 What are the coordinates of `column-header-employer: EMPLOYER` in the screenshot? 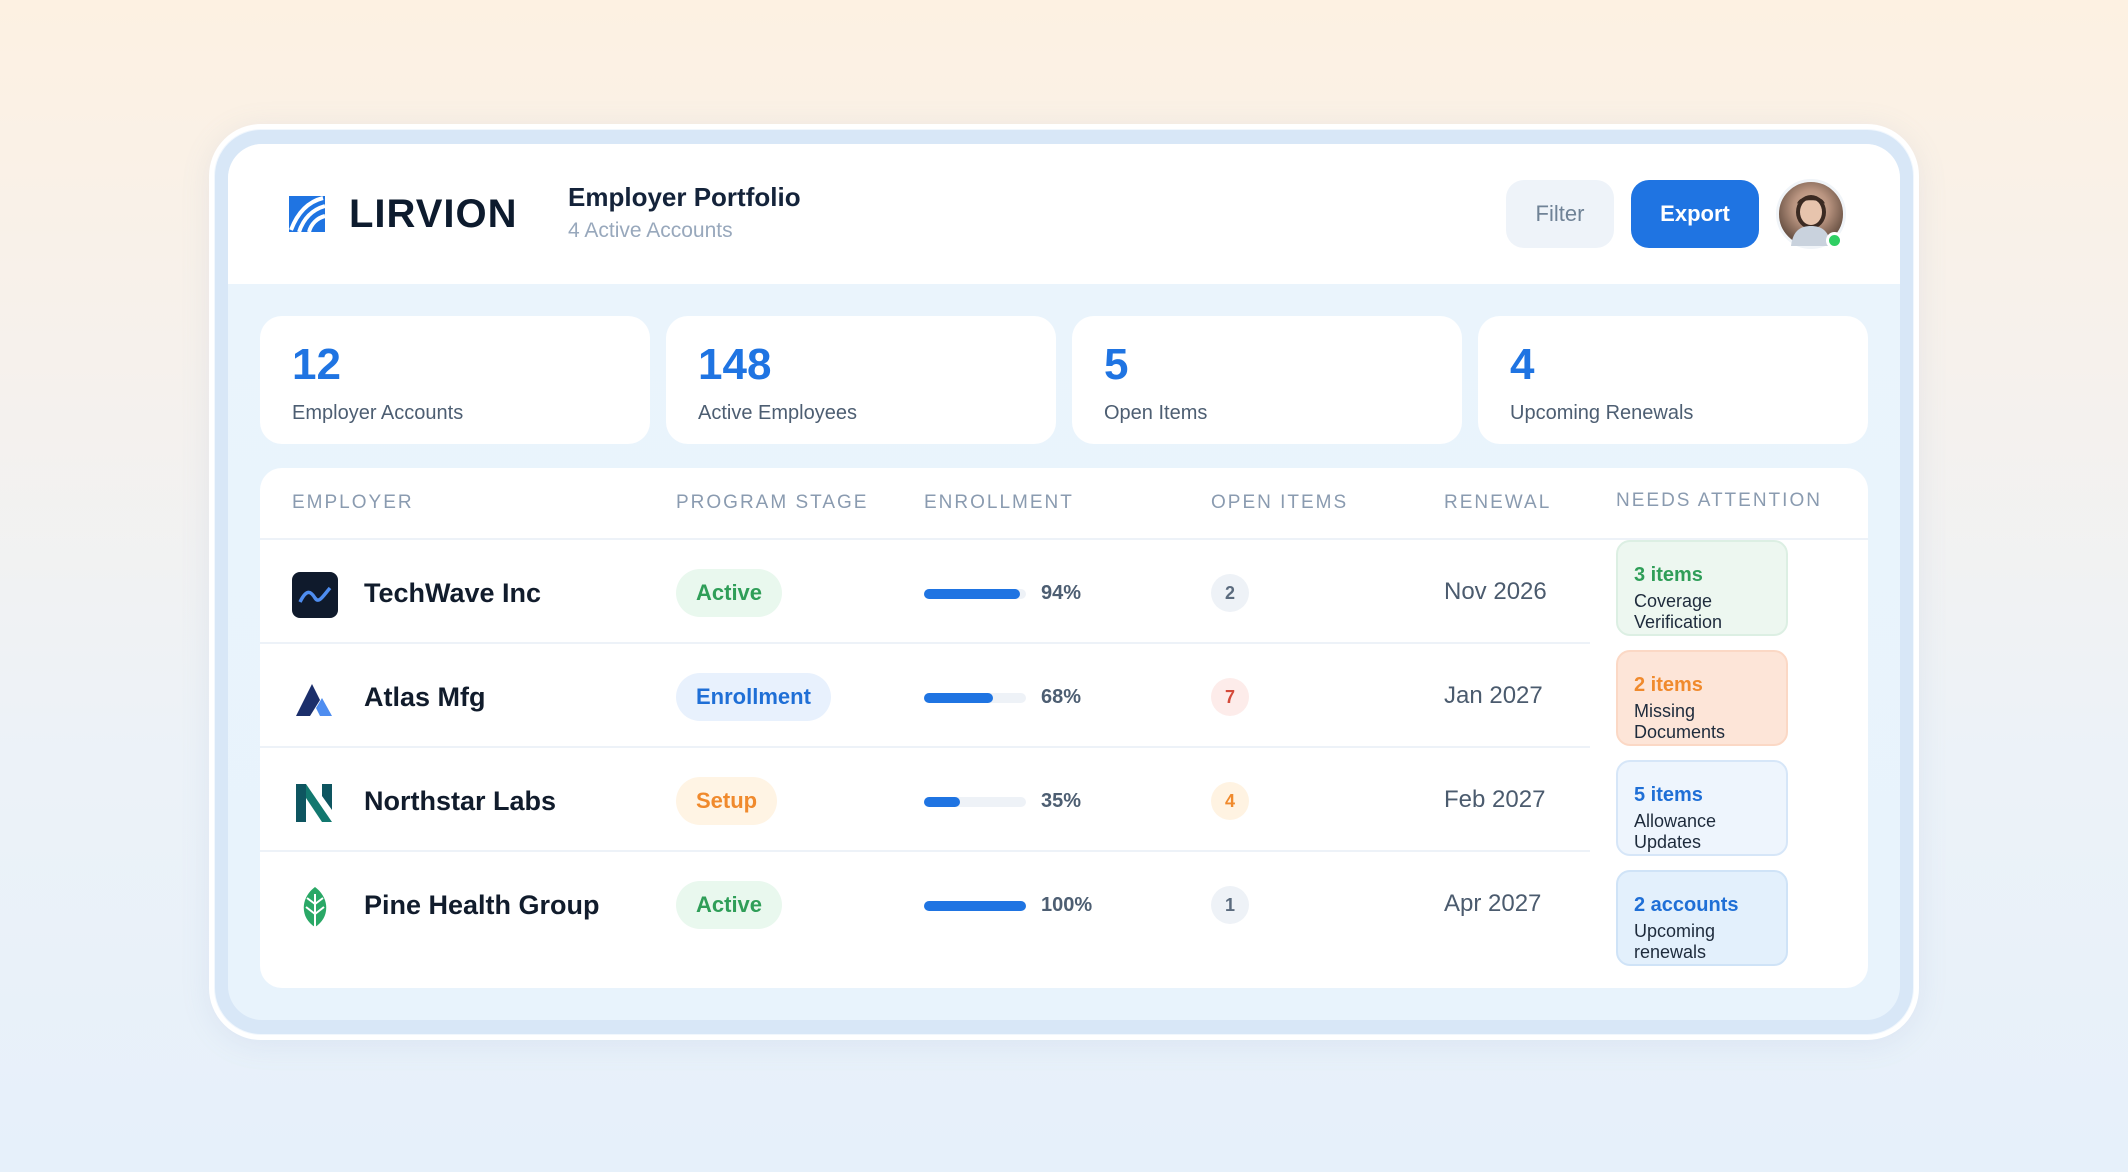 It's located at (353, 502).